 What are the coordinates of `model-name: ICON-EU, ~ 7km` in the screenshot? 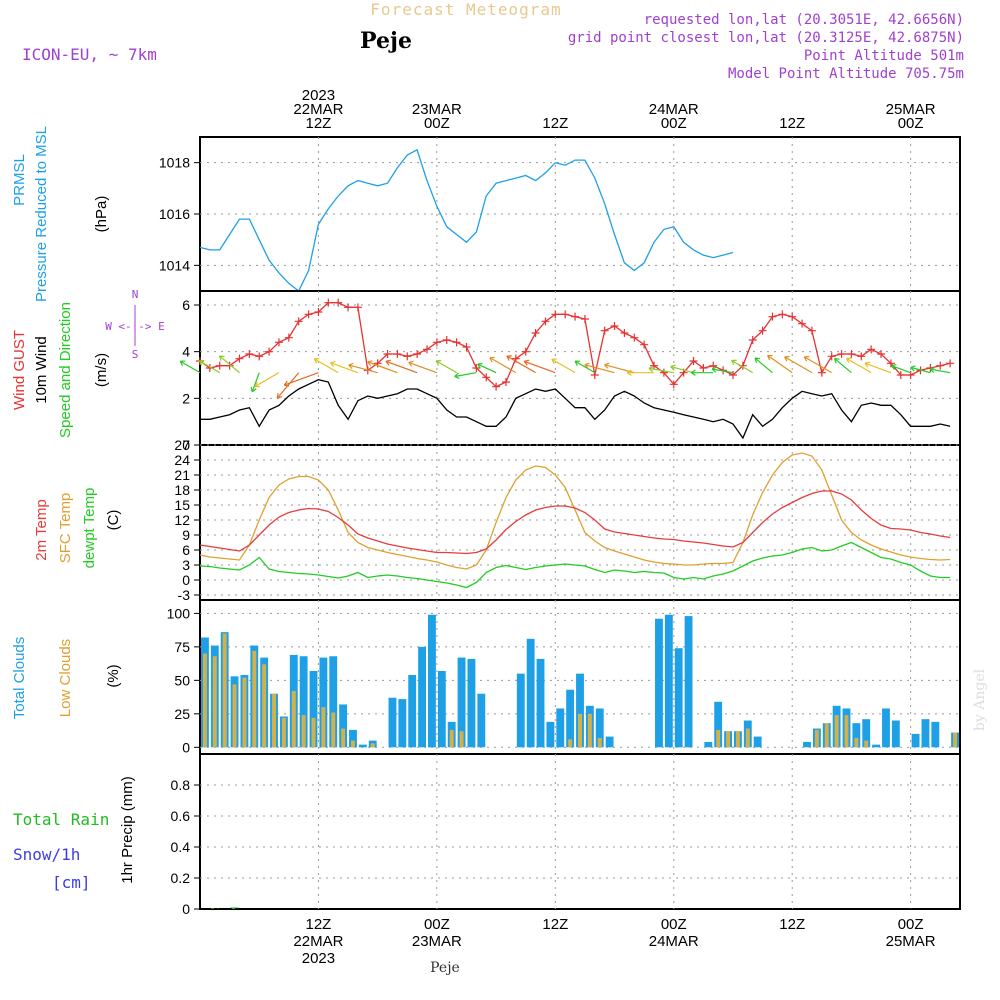 It's located at (89, 54).